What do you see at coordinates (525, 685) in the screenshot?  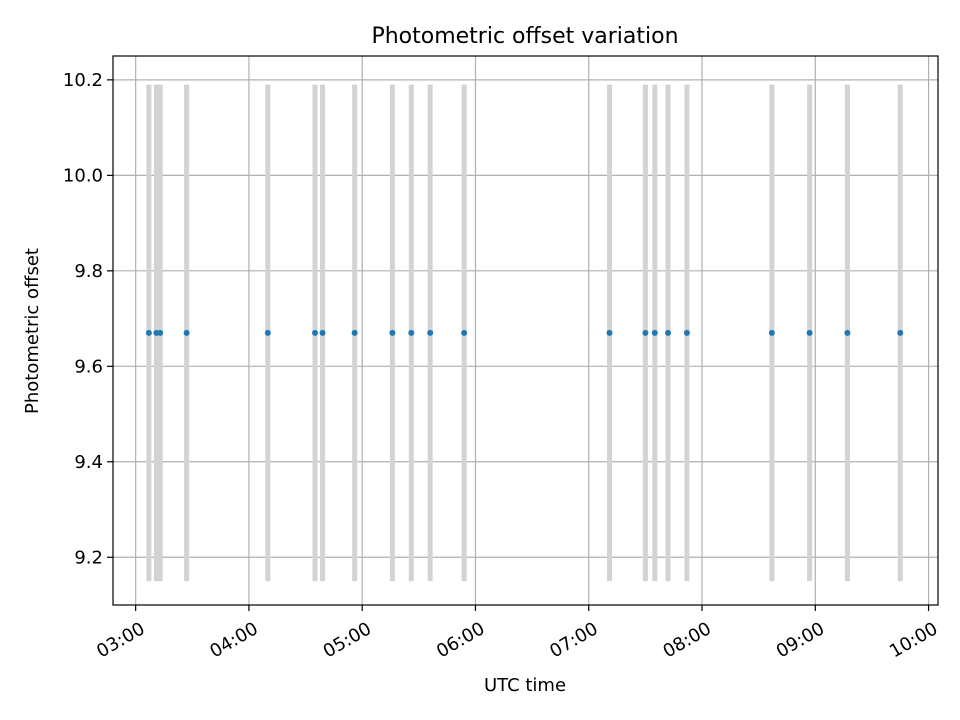 I see `x-axis-title: UTC time` at bounding box center [525, 685].